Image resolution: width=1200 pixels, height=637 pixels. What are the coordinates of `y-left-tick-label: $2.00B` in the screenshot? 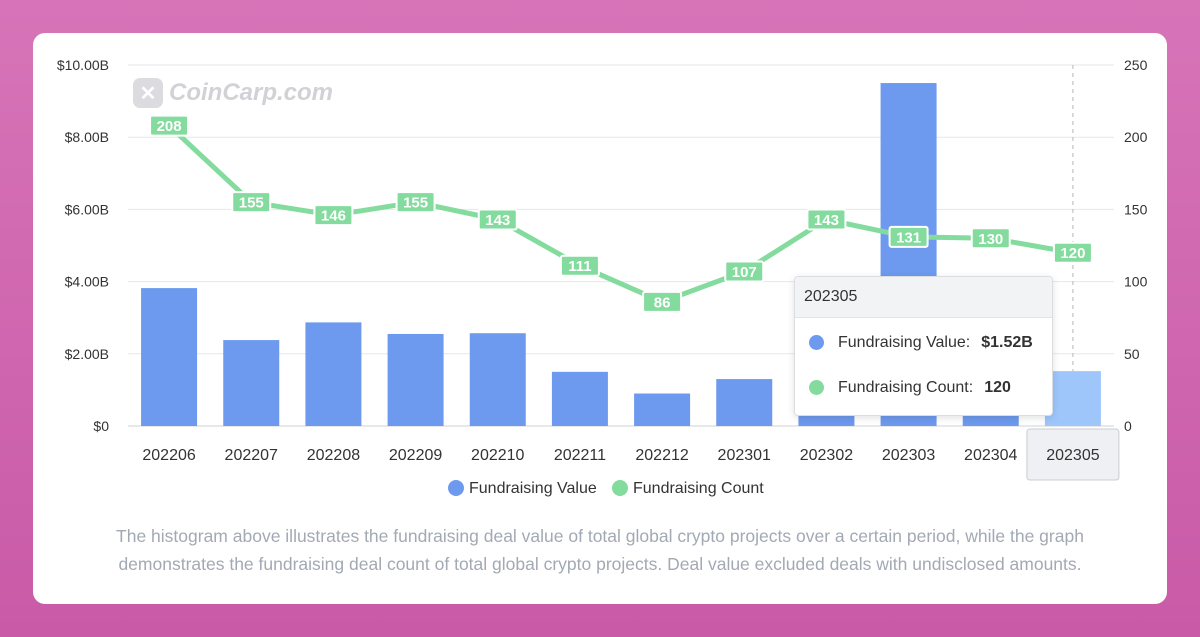 It's located at (87, 354).